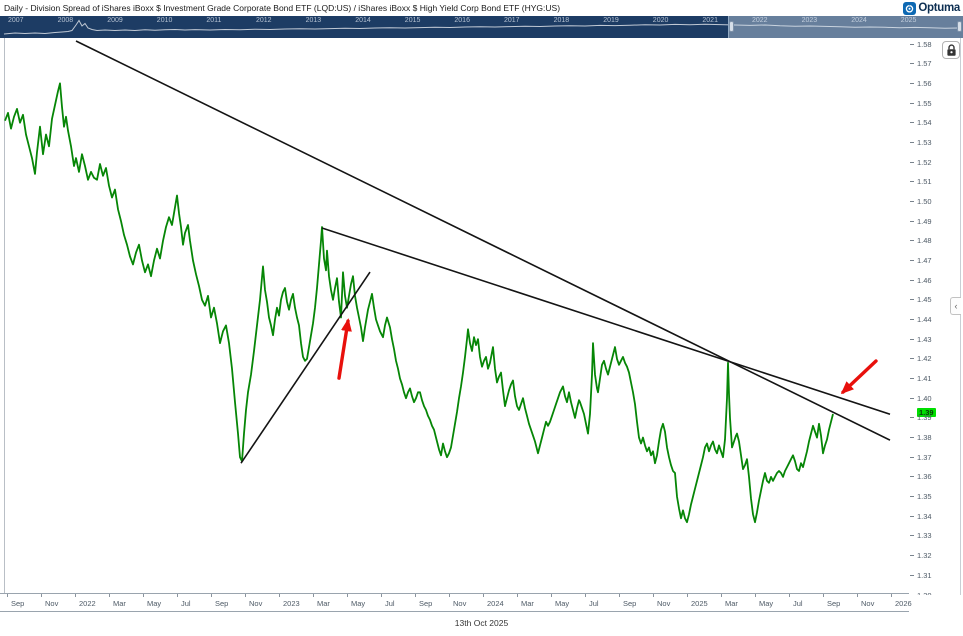 The image size is (963, 636). I want to click on optuma-logo-text: Optuma, so click(939, 8).